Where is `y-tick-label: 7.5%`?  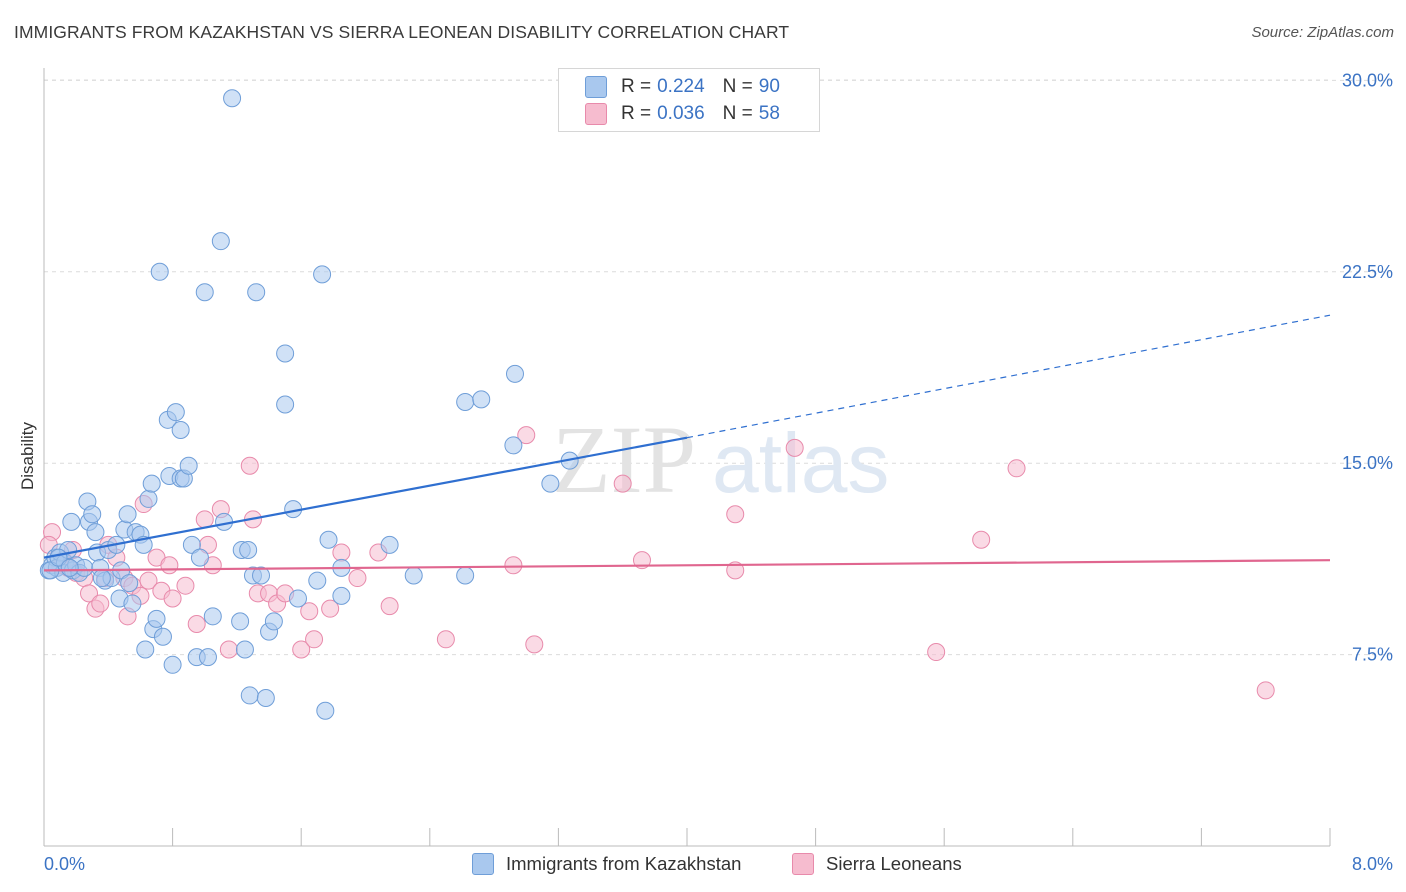 y-tick-label: 7.5% is located at coordinates (1372, 655).